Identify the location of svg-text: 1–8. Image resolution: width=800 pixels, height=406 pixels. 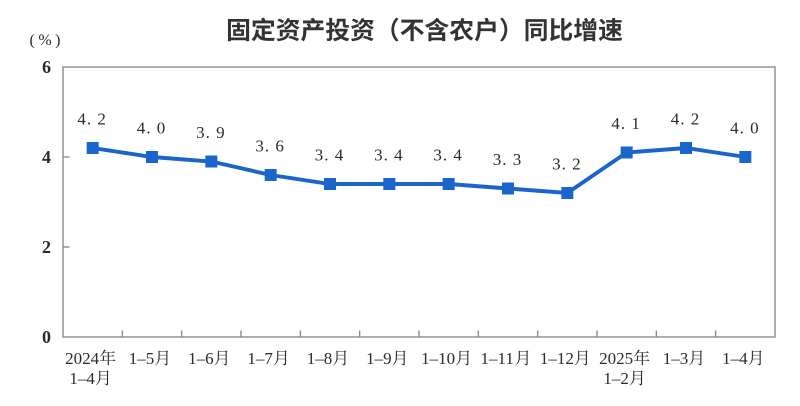
(320, 358).